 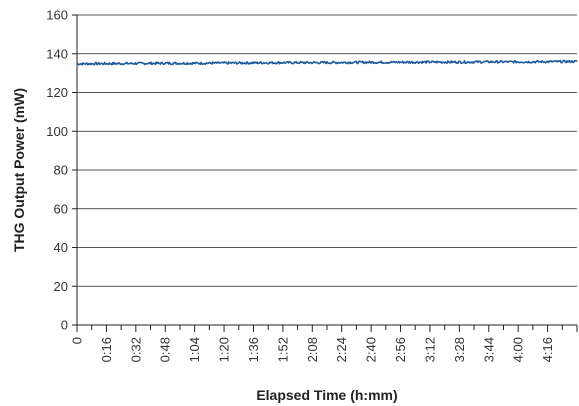 I want to click on y-tick-label: 40, so click(x=61, y=247).